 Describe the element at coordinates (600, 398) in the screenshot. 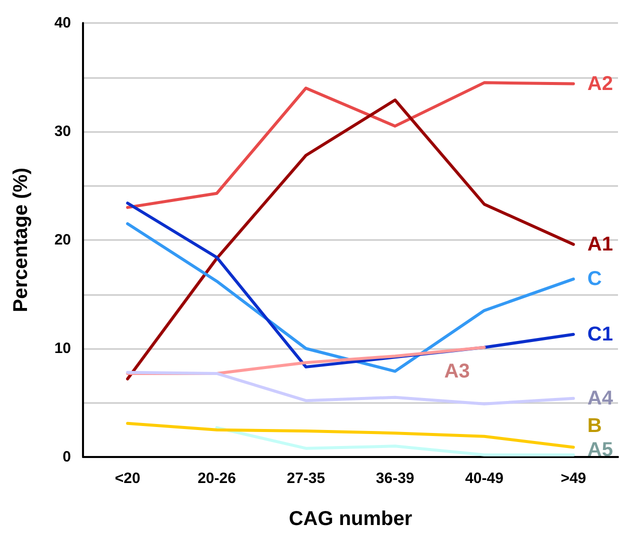

I see `series-label: A4` at that location.